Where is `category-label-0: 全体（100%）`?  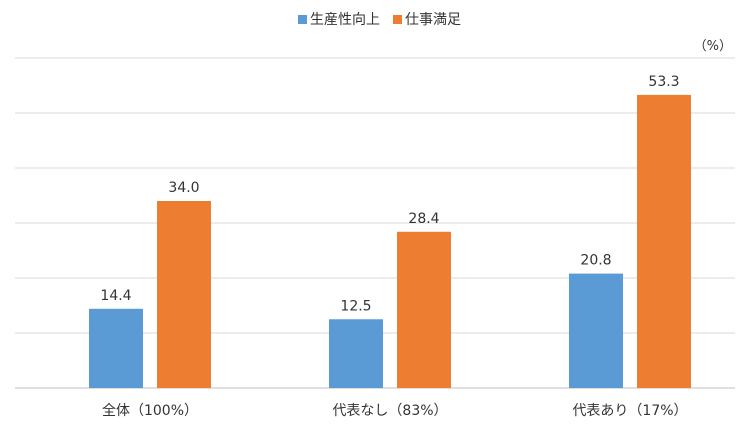 category-label-0: 全体（100%） is located at coordinates (150, 410).